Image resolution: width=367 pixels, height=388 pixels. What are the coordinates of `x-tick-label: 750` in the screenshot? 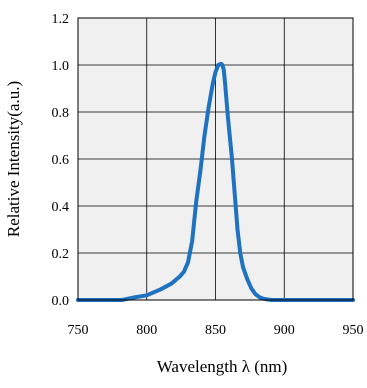 It's located at (78, 330).